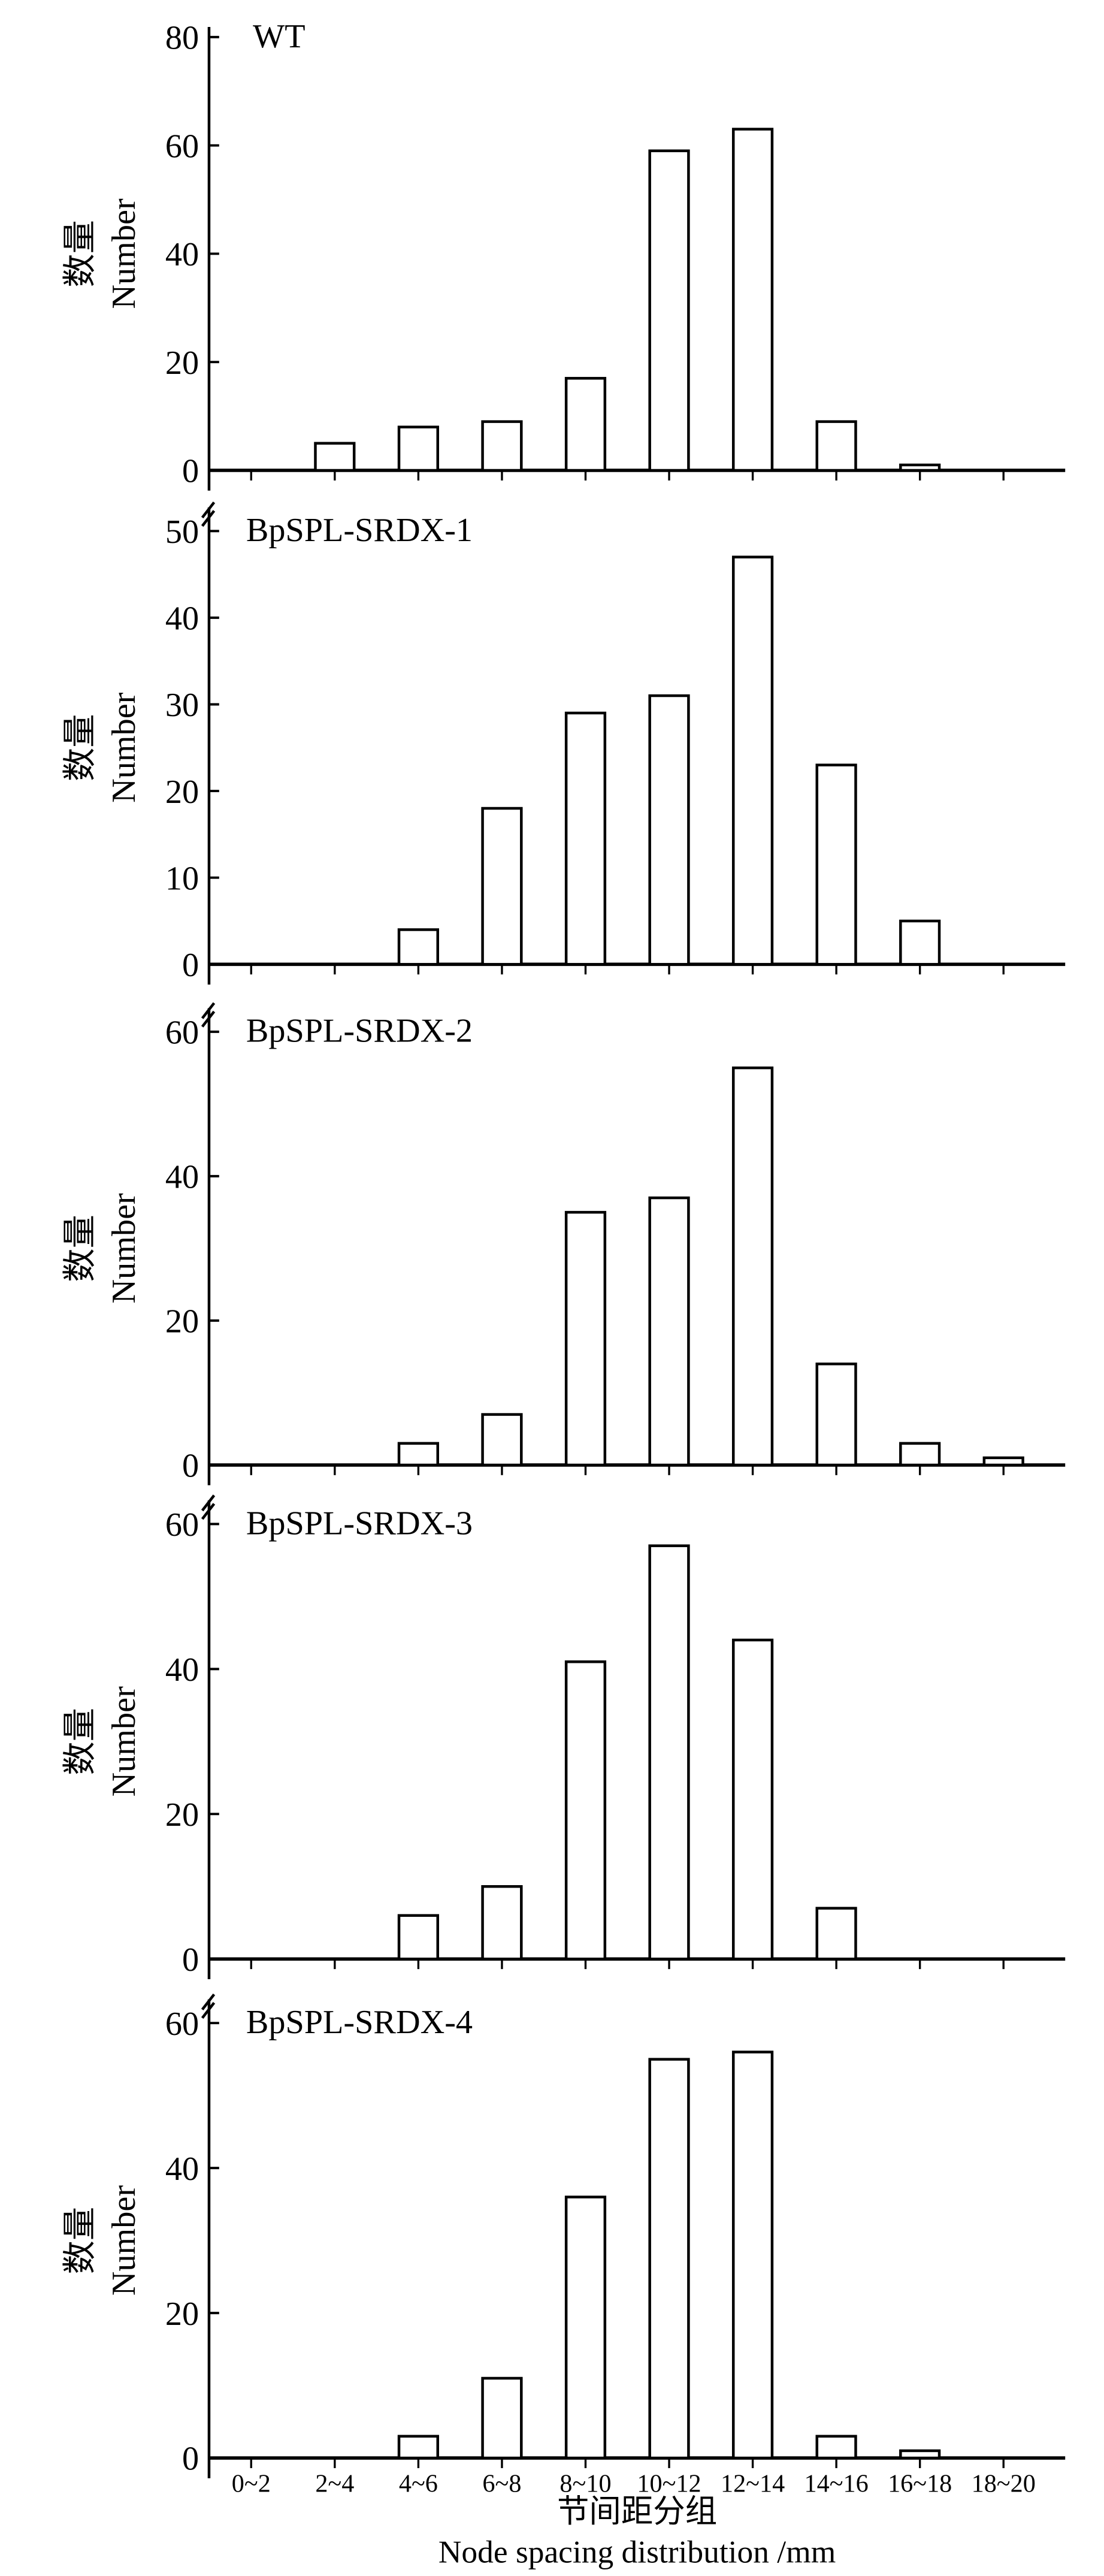 The image size is (1104, 2576). Describe the element at coordinates (279, 37) in the screenshot. I see `panel-title: WT` at that location.